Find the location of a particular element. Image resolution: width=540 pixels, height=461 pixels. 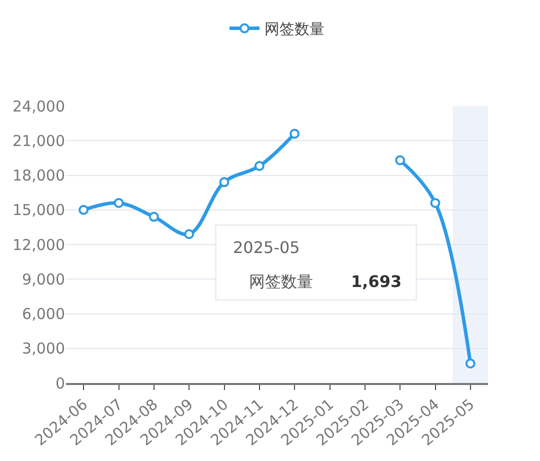

legend-label: 网签数量 is located at coordinates (294, 29).